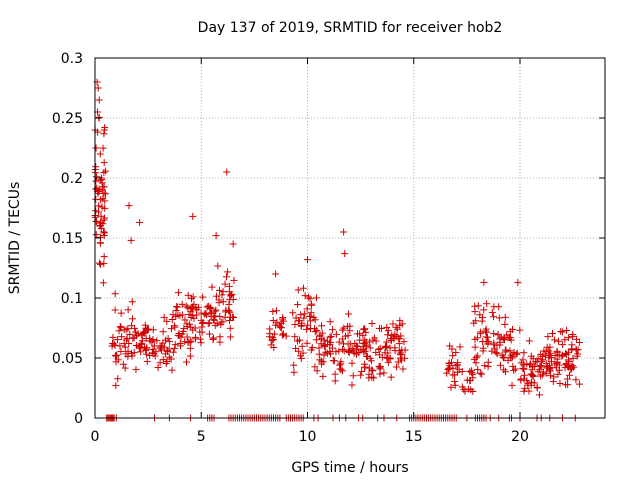 The width and height of the screenshot is (640, 480). Describe the element at coordinates (308, 437) in the screenshot. I see `x-tick-label: 10` at that location.